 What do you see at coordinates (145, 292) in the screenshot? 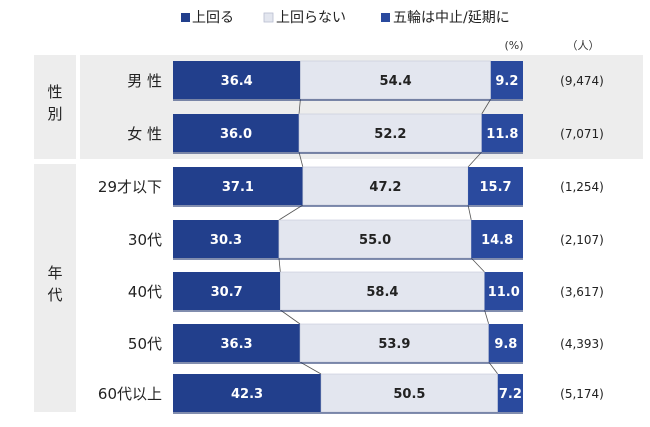
I see `category-label: 40代` at bounding box center [145, 292].